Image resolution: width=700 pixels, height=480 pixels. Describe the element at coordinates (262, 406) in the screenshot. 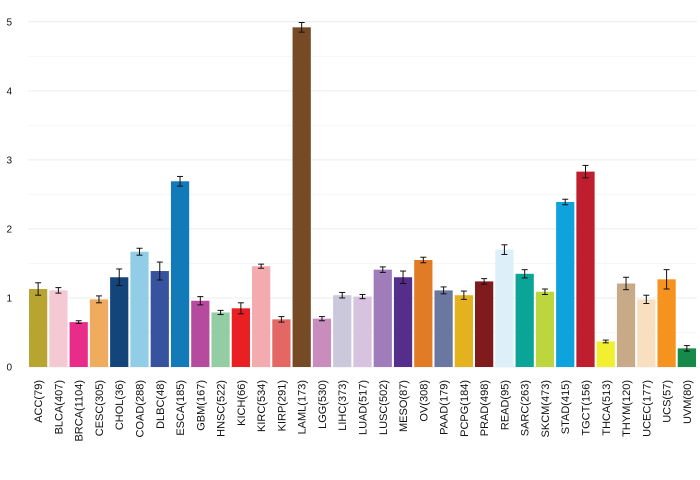

I see `x-tick-label: KIRC(534)` at that location.